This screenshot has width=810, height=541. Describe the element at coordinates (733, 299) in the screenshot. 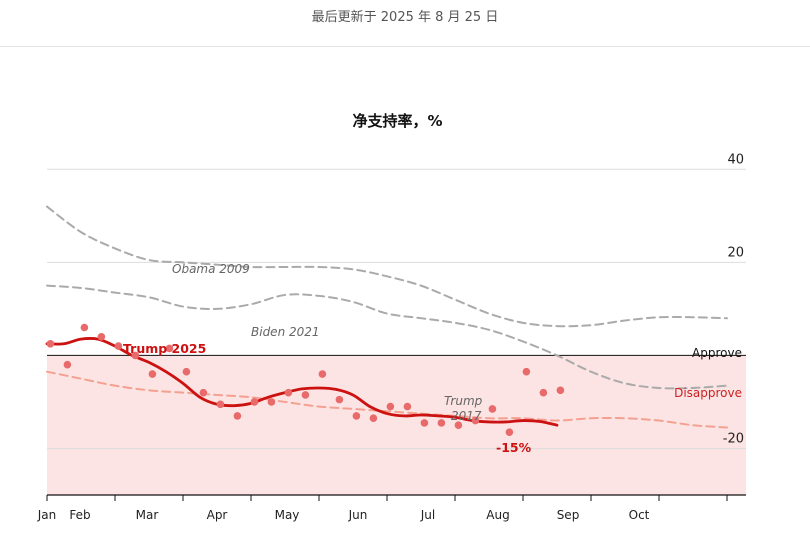

I see `y-ticks: 40 20 -20` at that location.